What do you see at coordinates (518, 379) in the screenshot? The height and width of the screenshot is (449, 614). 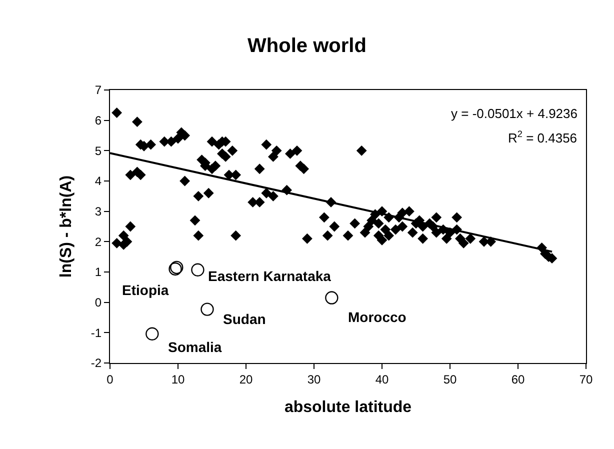 I see `x-tick-label: 60` at bounding box center [518, 379].